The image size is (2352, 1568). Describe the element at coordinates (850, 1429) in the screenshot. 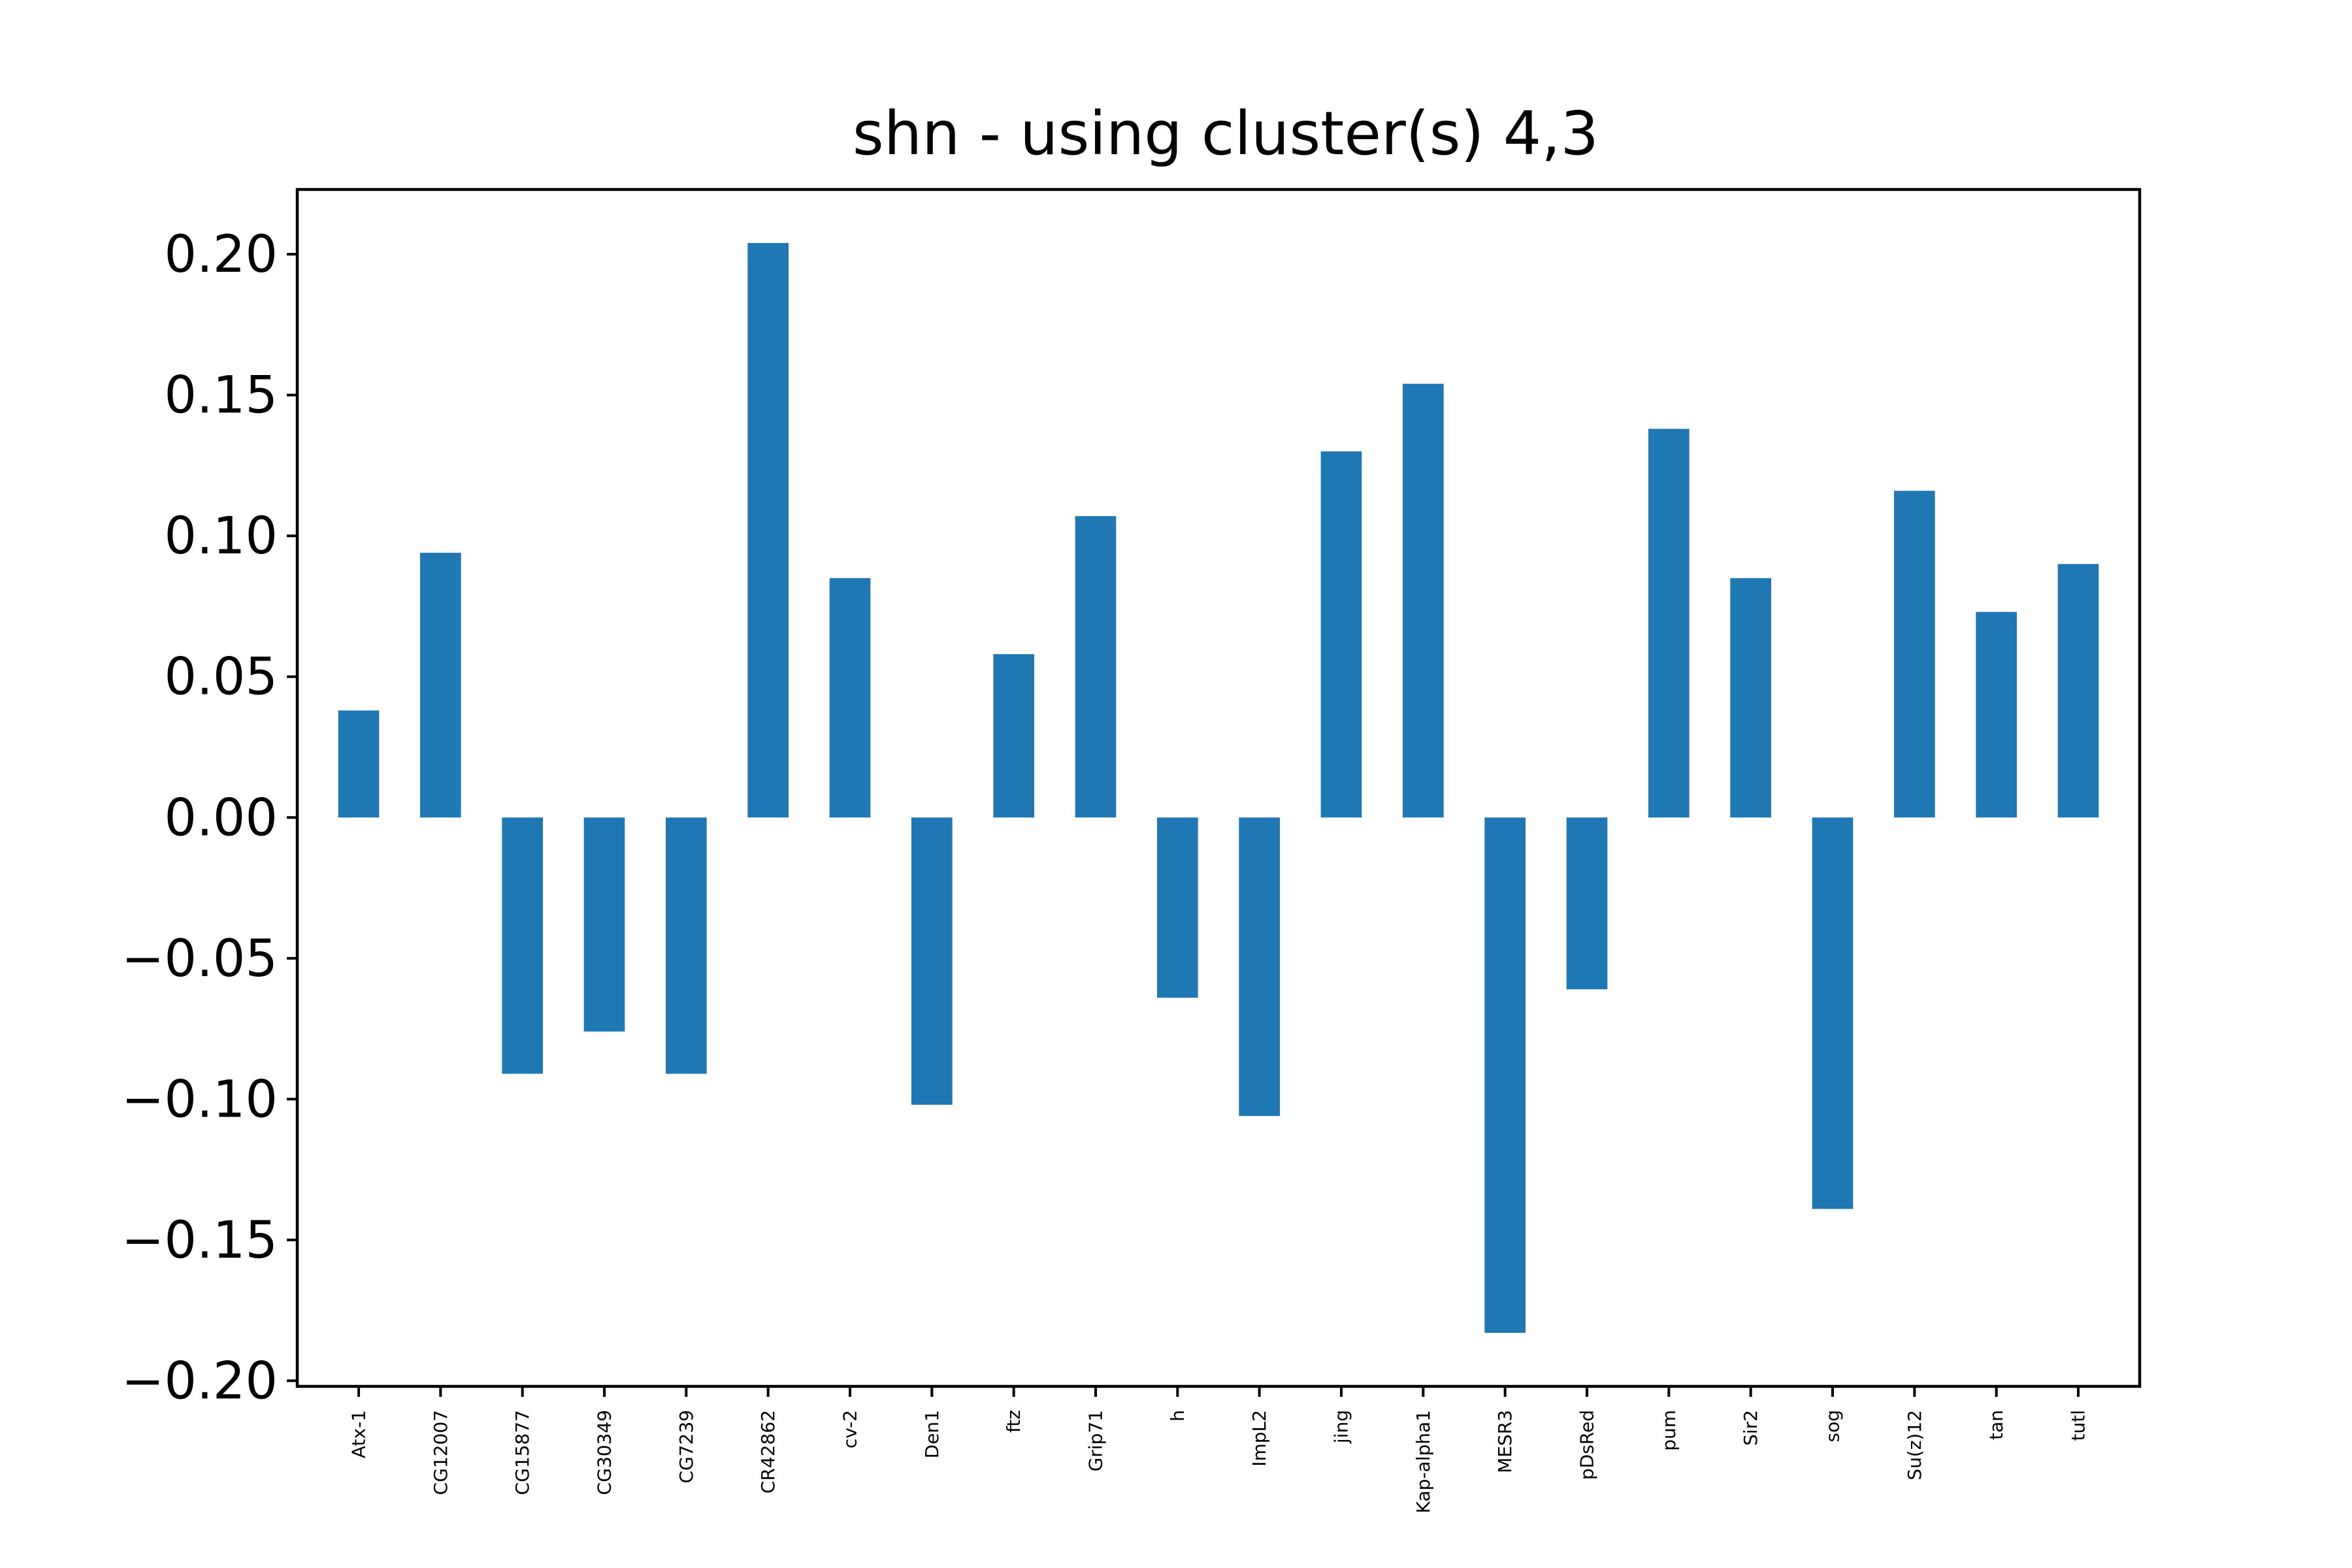

I see `x-tick-label: cv-2` at that location.